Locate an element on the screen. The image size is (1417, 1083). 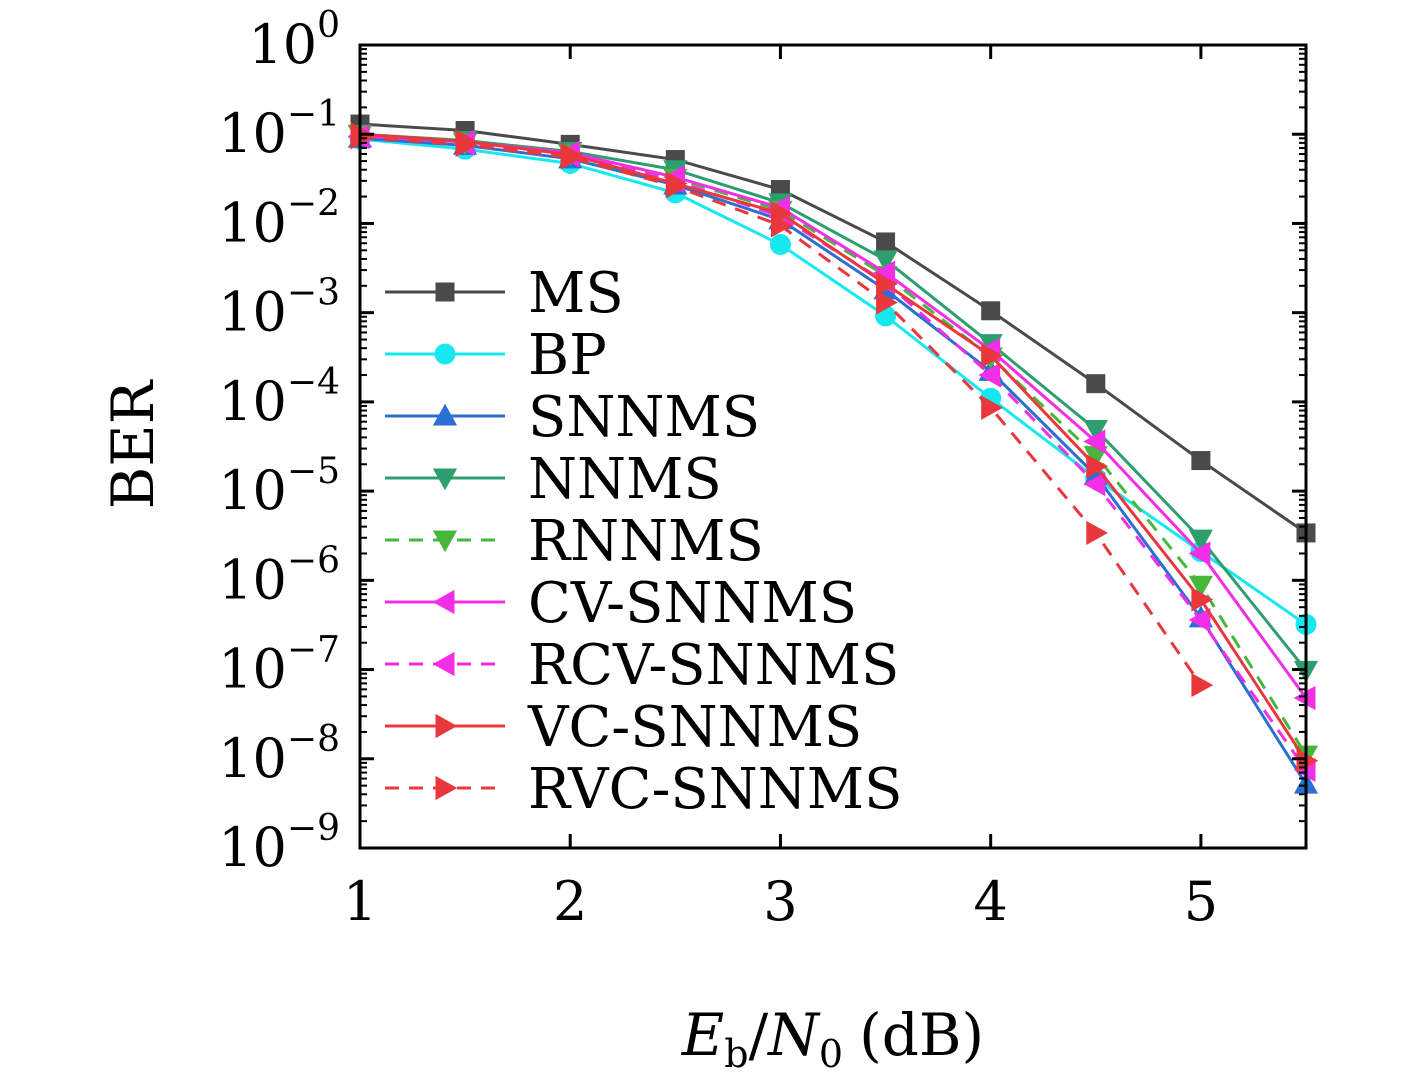
x-axis-title-sub-0: 0 is located at coordinates (831, 1054).